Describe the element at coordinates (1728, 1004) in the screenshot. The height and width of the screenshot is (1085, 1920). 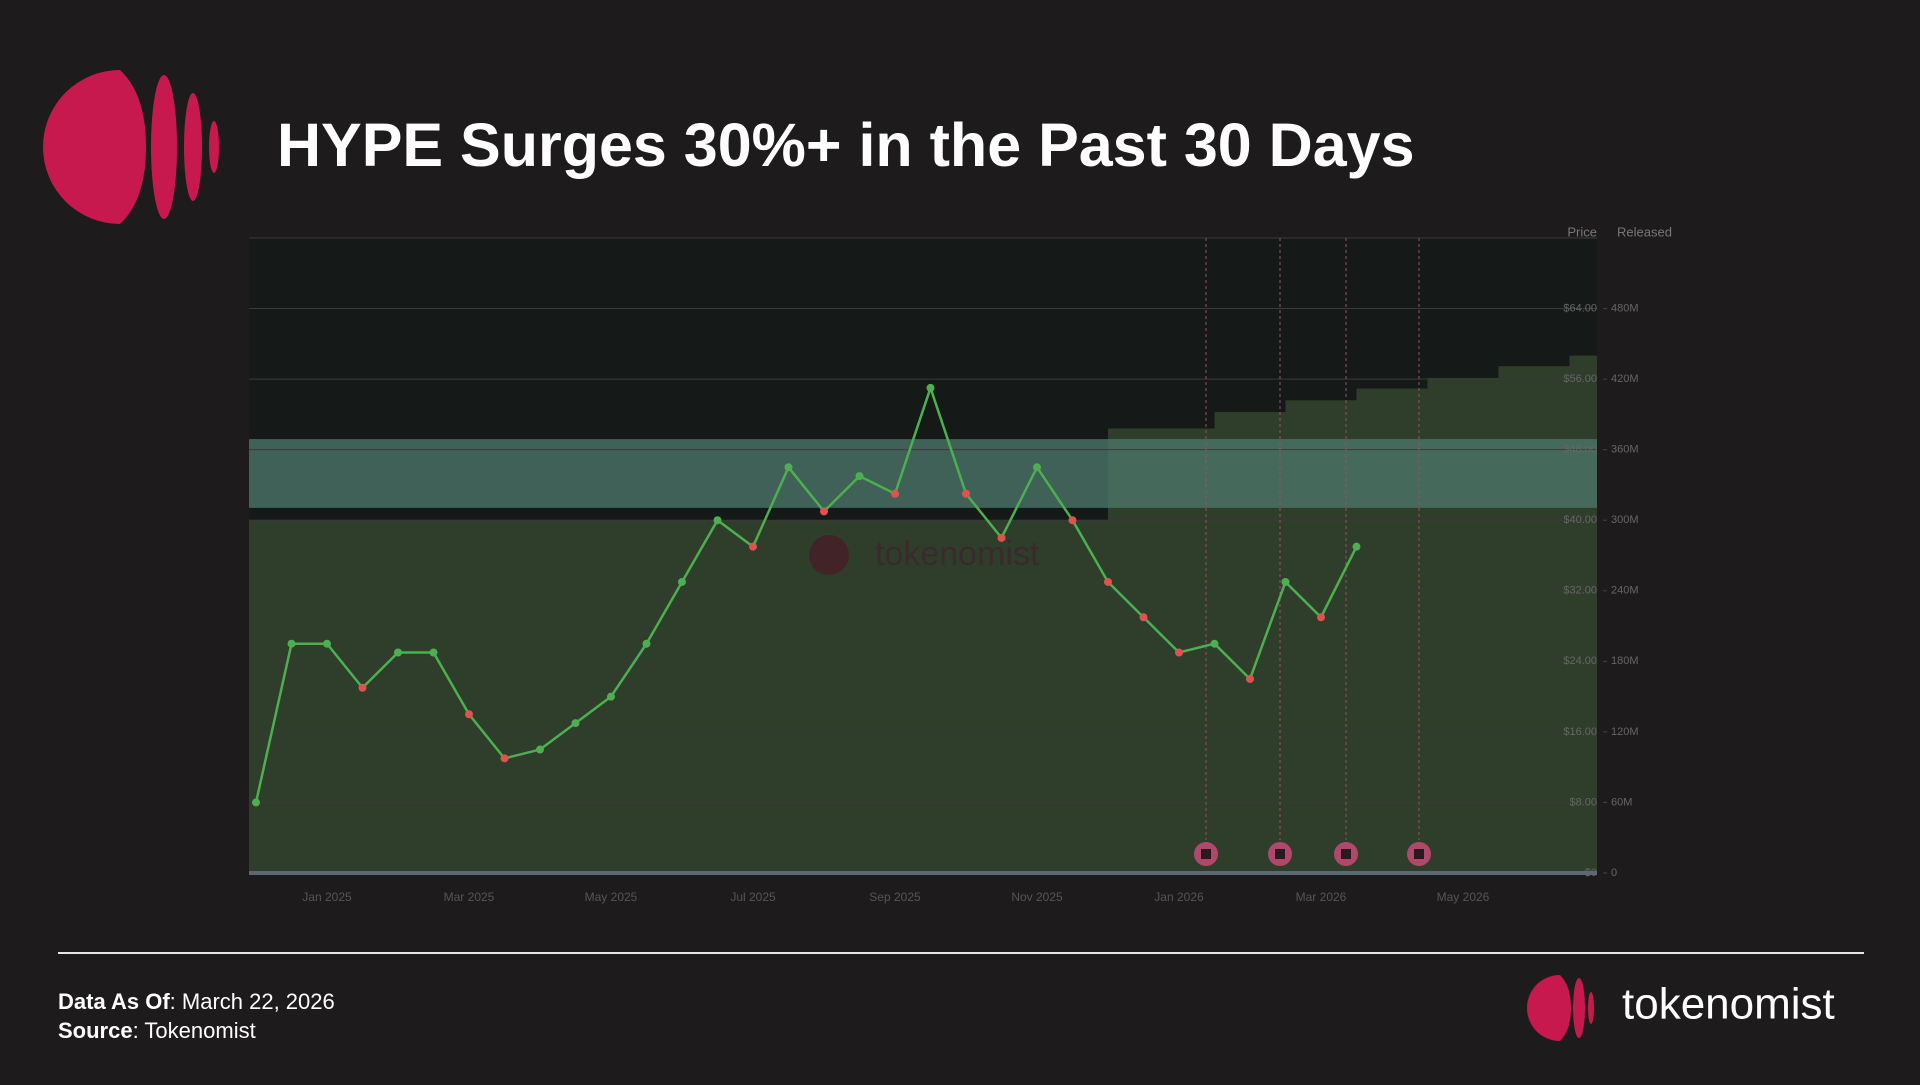
I see `brand: tokenomist` at that location.